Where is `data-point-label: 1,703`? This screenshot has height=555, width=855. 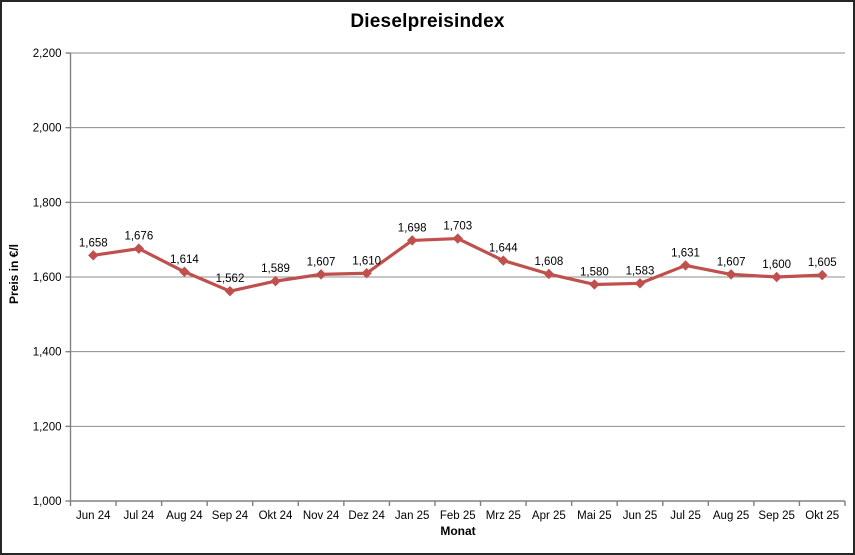 data-point-label: 1,703 is located at coordinates (457, 227).